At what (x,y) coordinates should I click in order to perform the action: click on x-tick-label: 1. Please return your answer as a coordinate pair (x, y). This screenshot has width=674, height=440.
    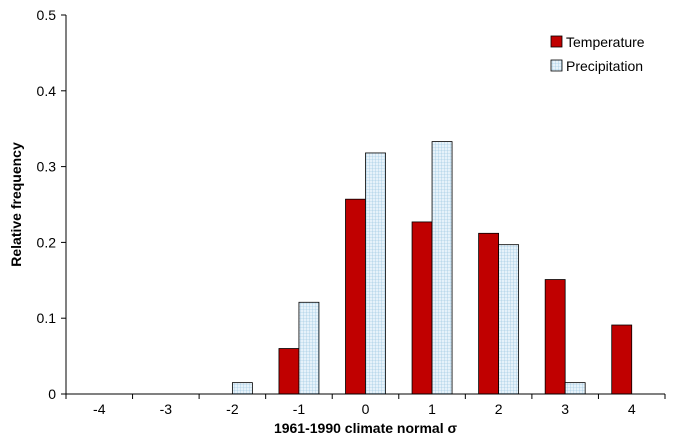
    Looking at the image, I should click on (432, 409).